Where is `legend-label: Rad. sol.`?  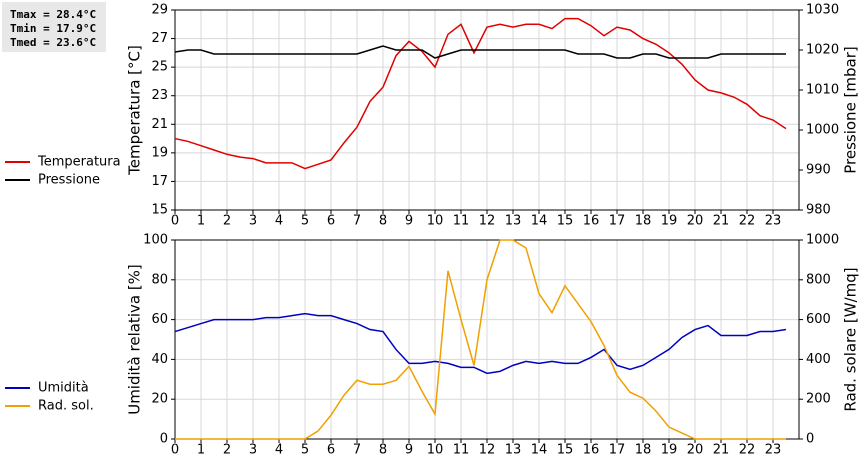
legend-label: Rad. sol. is located at coordinates (66, 406).